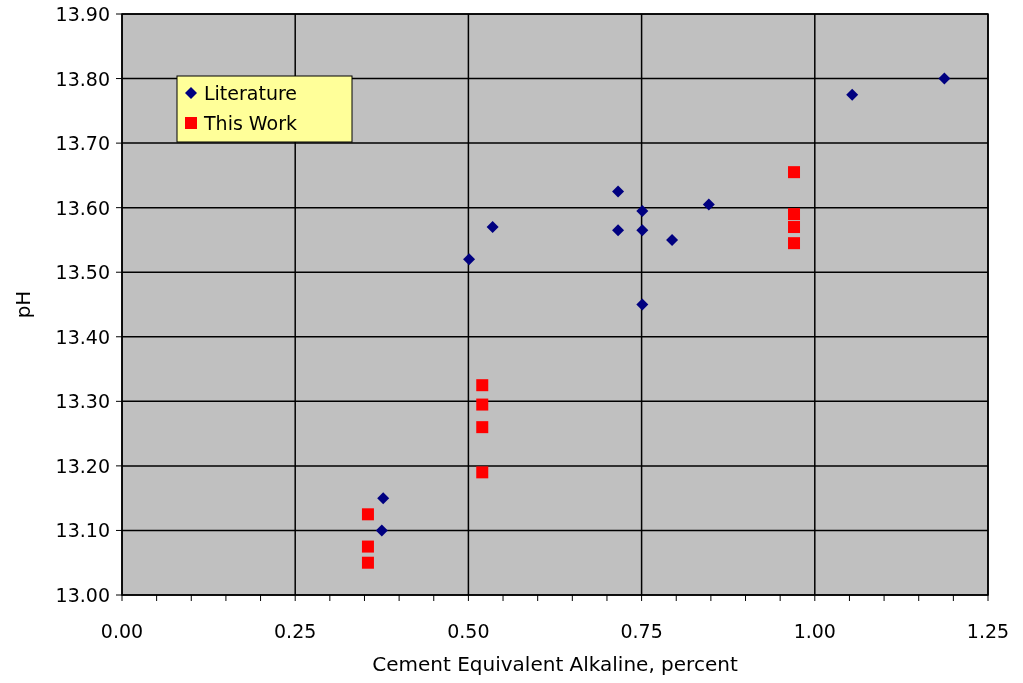 This screenshot has width=1023, height=683. Describe the element at coordinates (251, 93) in the screenshot. I see `legend-label: Literature` at that location.